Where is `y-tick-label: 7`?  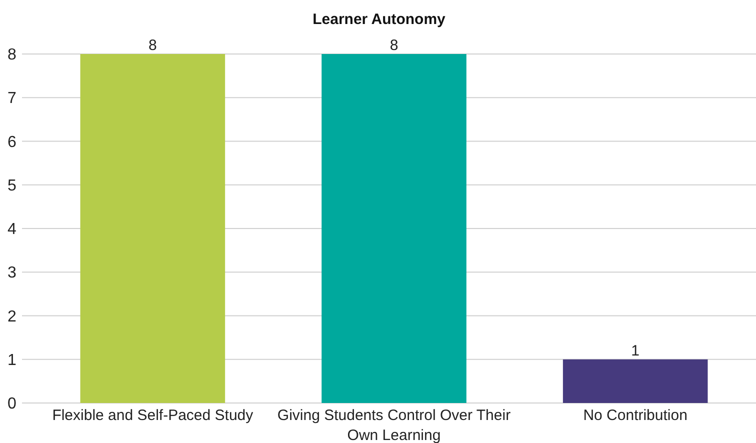 y-tick-label: 7 is located at coordinates (12, 99).